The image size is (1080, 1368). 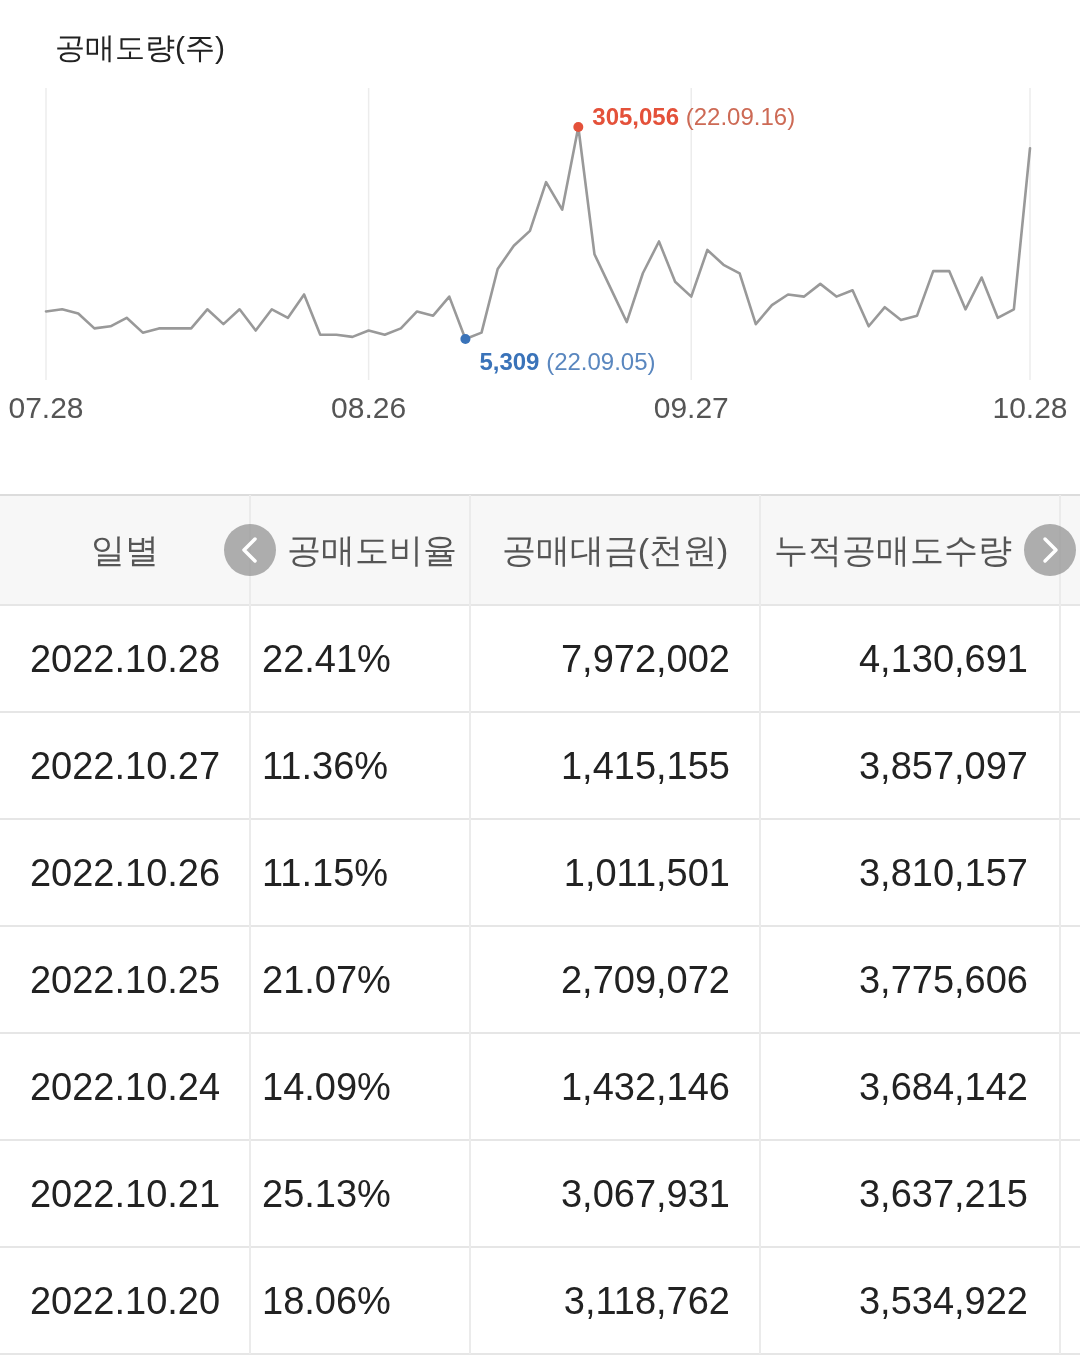 What do you see at coordinates (615, 550) in the screenshot?
I see `category-label: 공매대금(천원)` at bounding box center [615, 550].